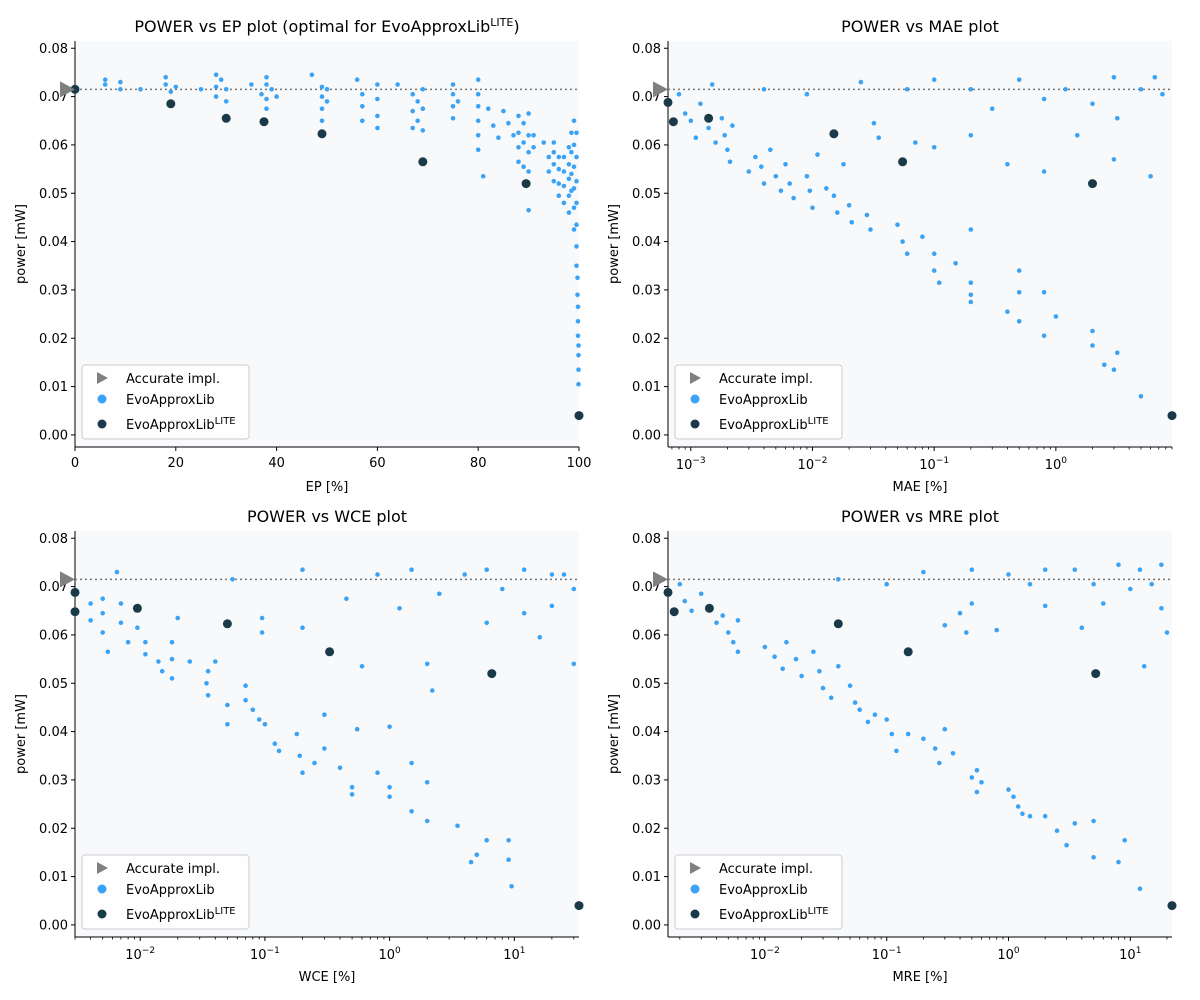  I want to click on legend-evoapproxlib-lite-marker, so click(102, 424).